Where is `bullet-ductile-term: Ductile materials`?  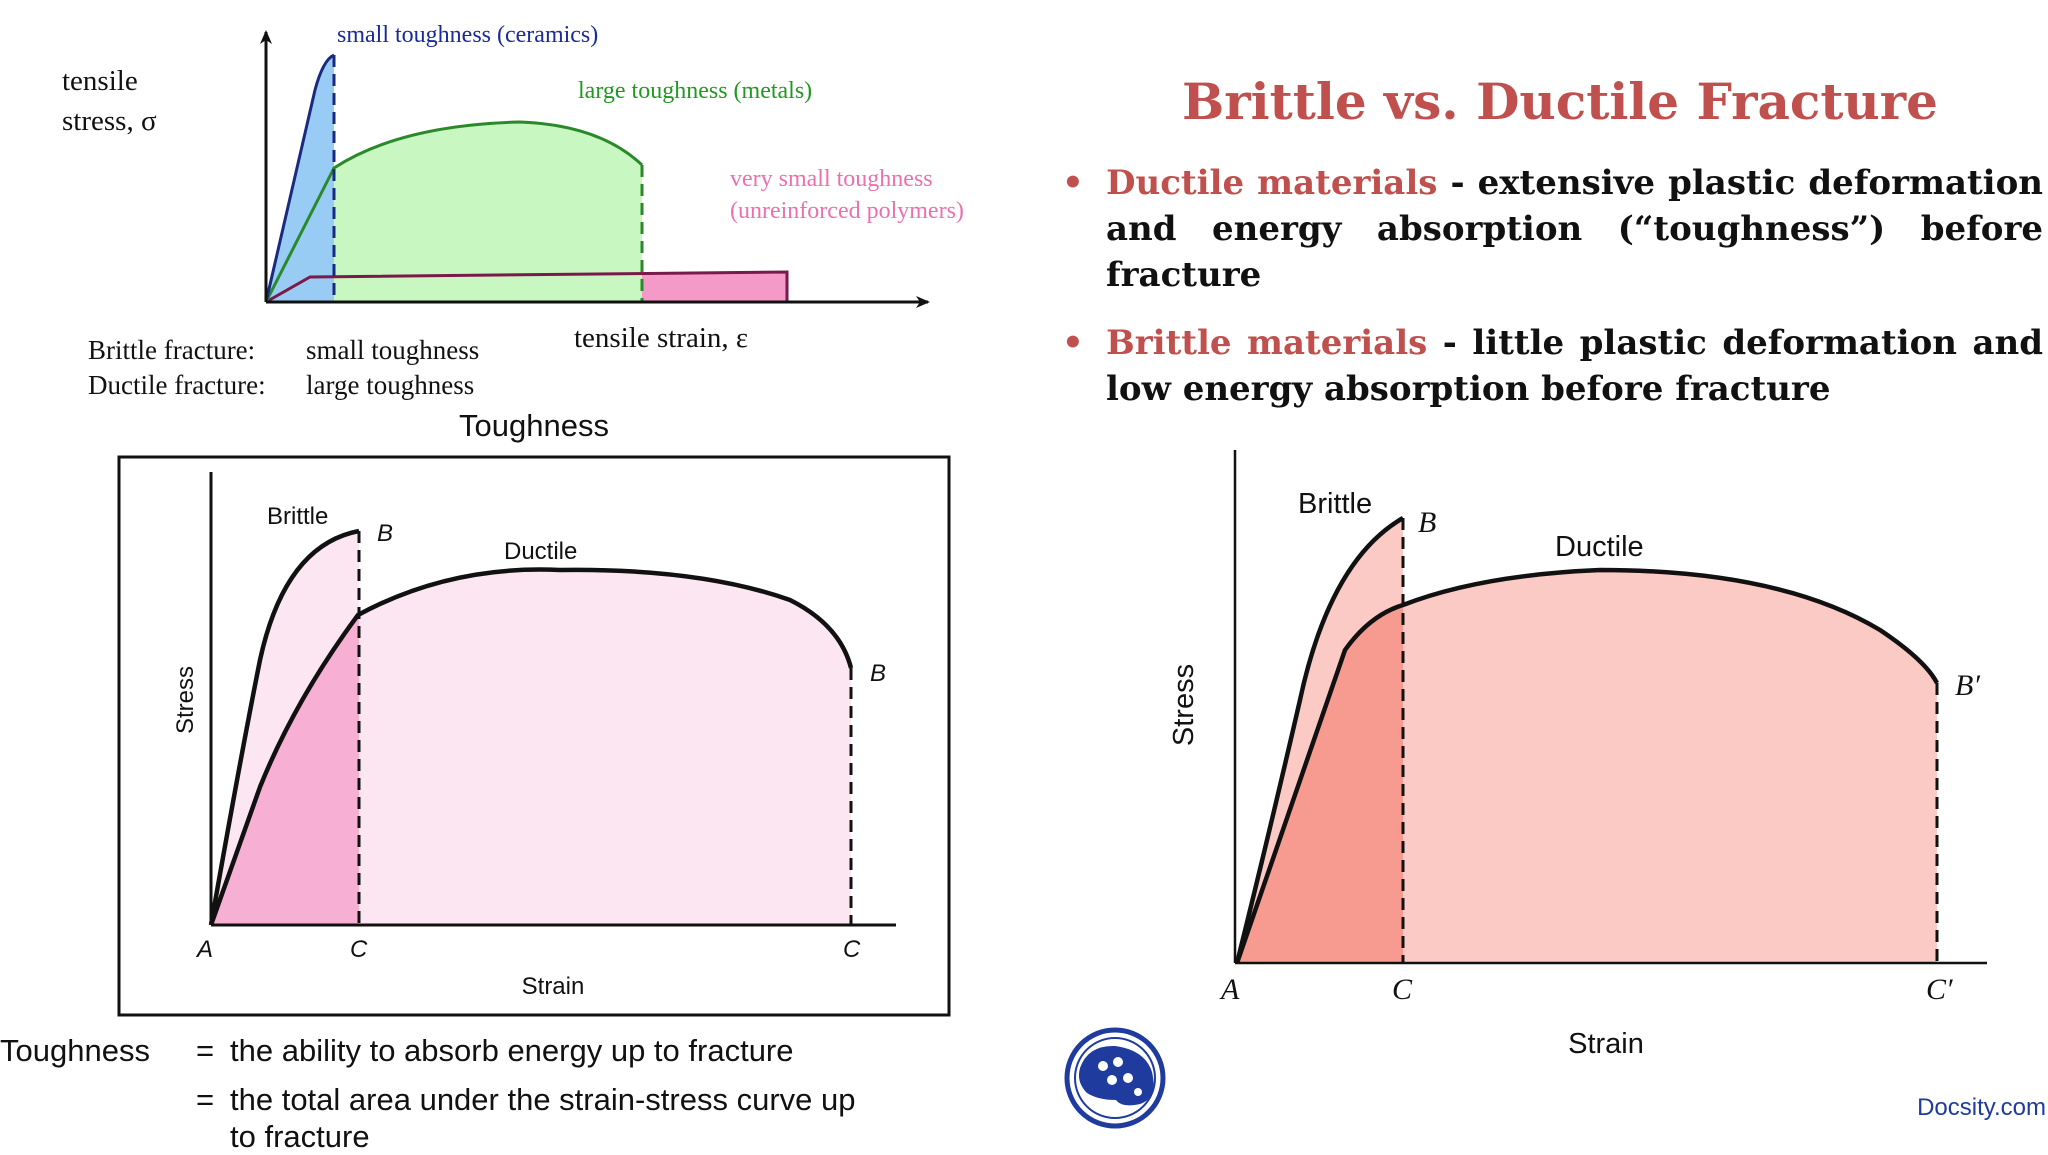
bullet-ductile-term: Ductile materials is located at coordinates (1272, 183).